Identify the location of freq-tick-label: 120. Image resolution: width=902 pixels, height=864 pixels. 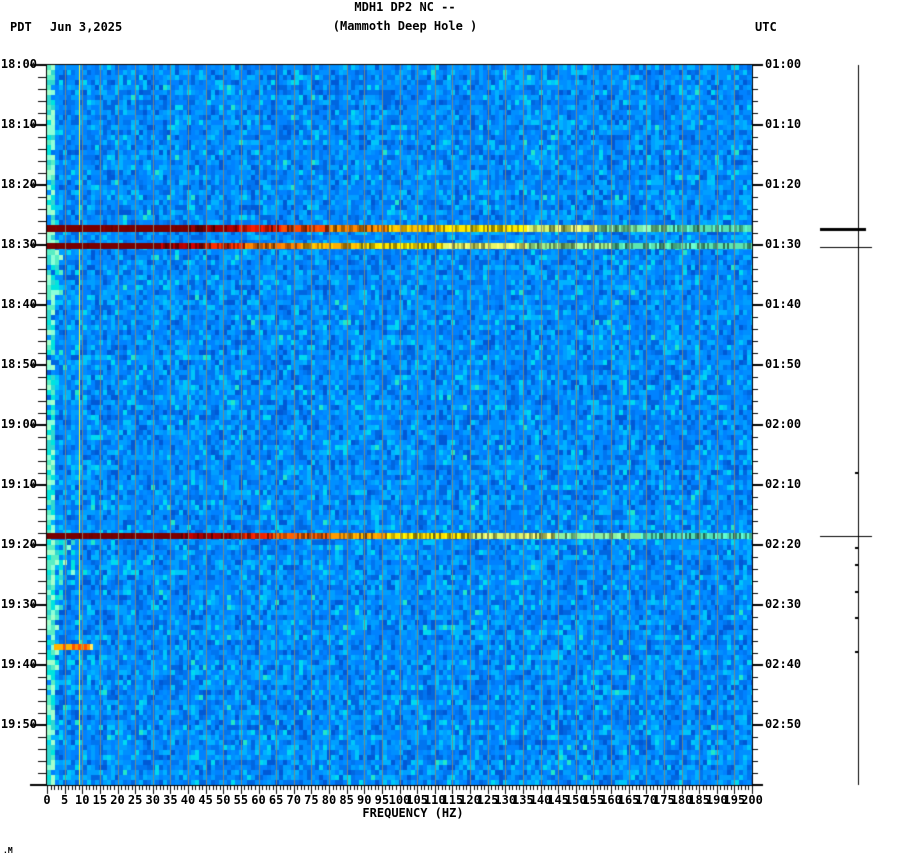
(470, 800).